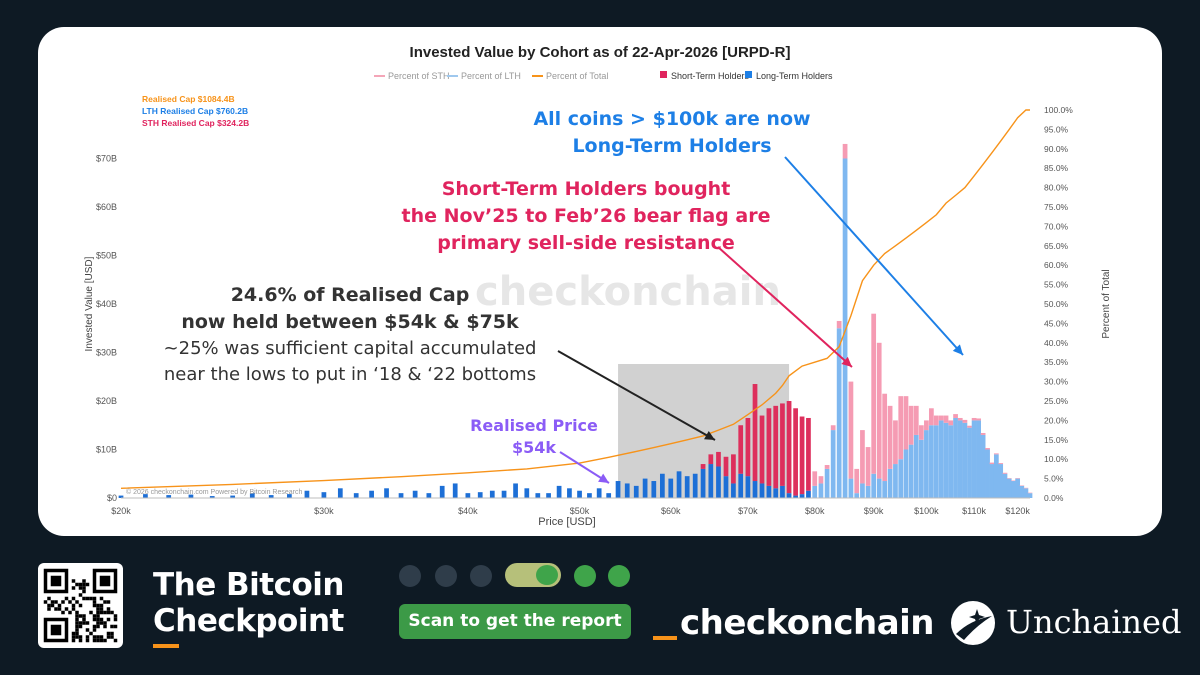 This screenshot has width=1200, height=675. What do you see at coordinates (710, 76) in the screenshot?
I see `legend-label: Short-Term Holders` at bounding box center [710, 76].